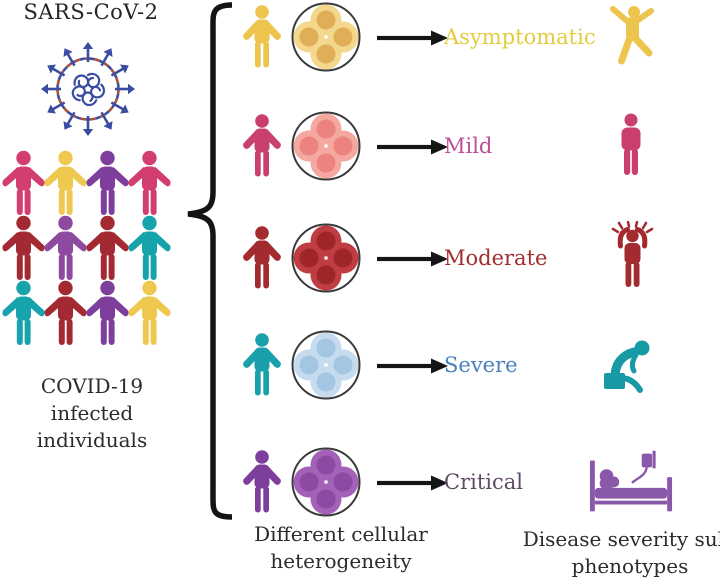  I want to click on virus-title: SARS-CoV-2, so click(91, 12).